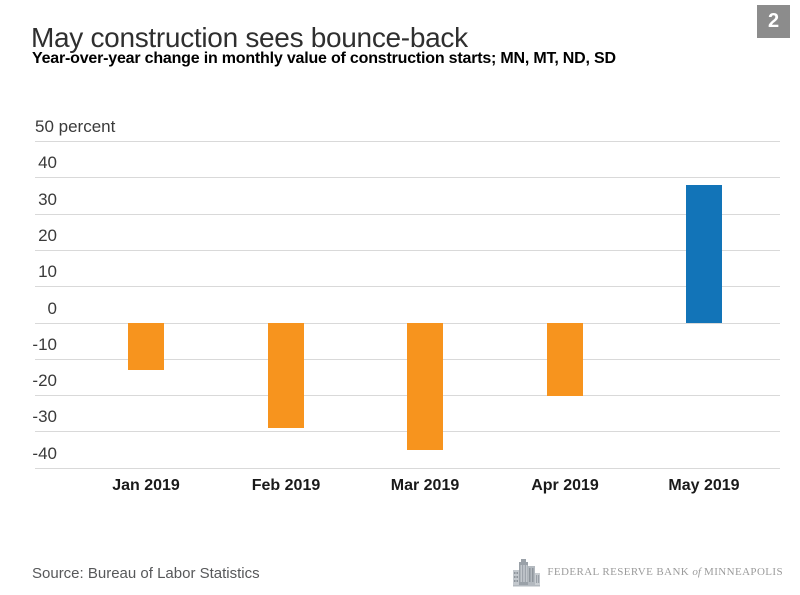 Image resolution: width=800 pixels, height=595 pixels. I want to click on x-tick-label-may-2019: May 2019, so click(704, 485).